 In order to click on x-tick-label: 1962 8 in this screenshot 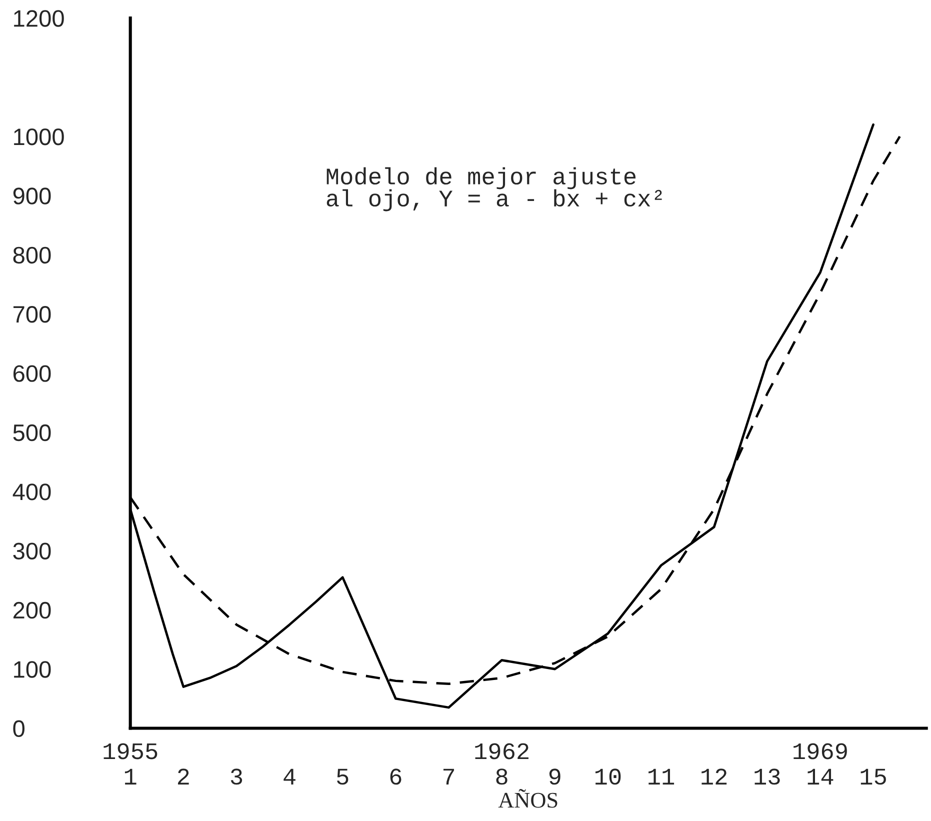, I will do `click(501, 764)`.